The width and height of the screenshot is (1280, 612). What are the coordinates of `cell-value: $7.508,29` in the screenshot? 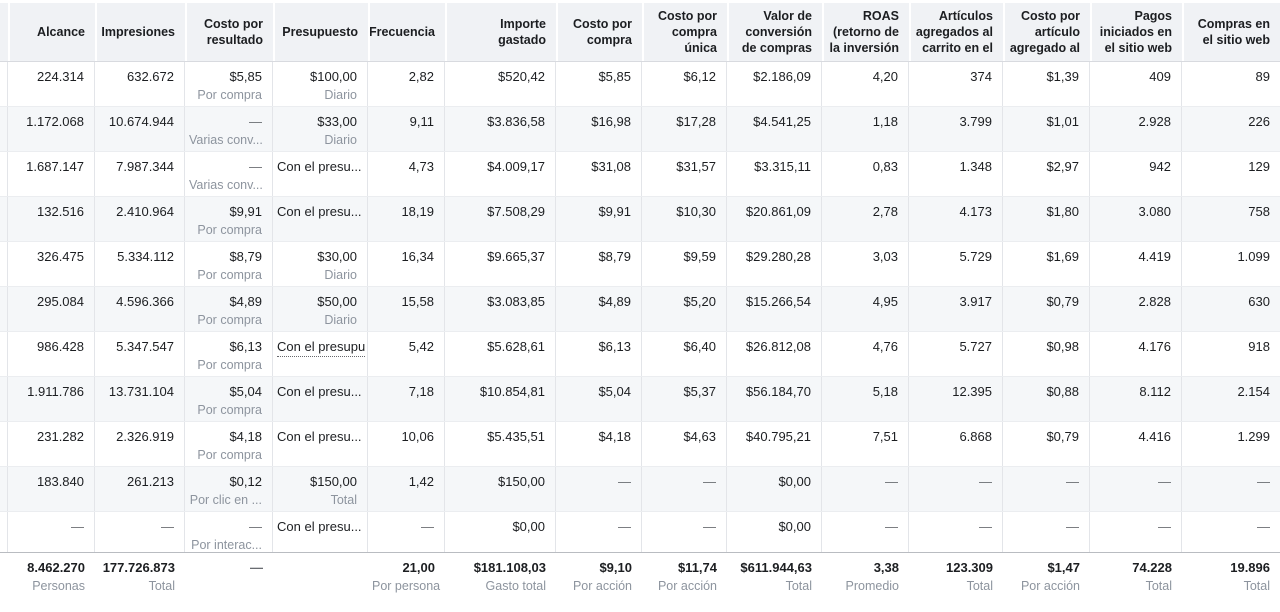 It's located at (516, 211).